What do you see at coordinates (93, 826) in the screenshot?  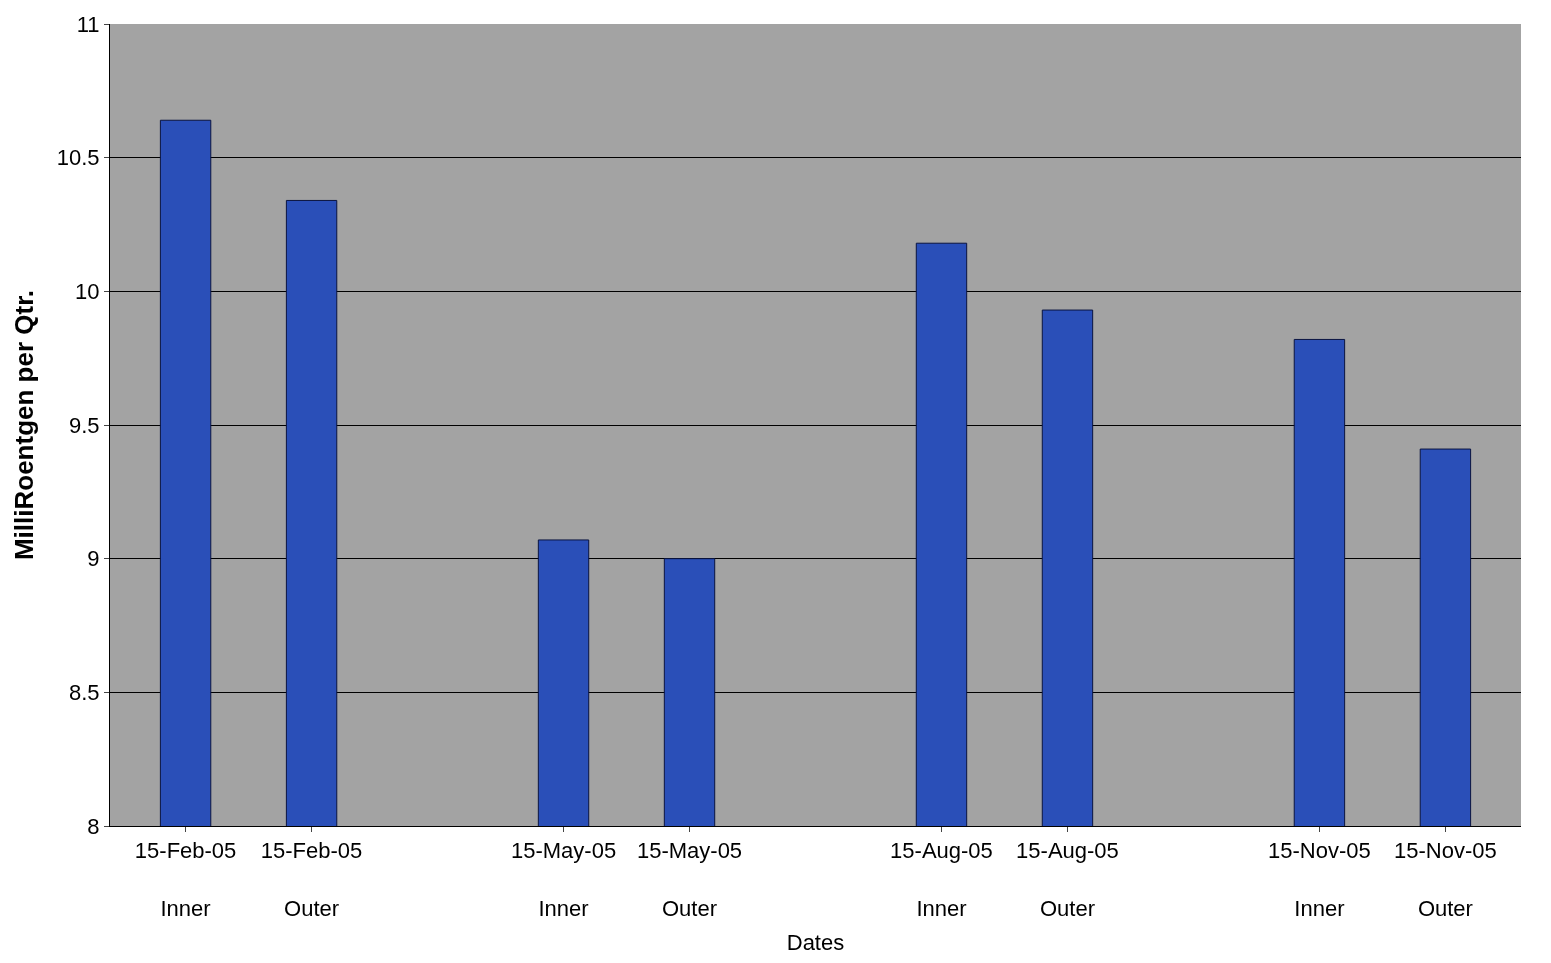 I see `y-tick-label: 8` at bounding box center [93, 826].